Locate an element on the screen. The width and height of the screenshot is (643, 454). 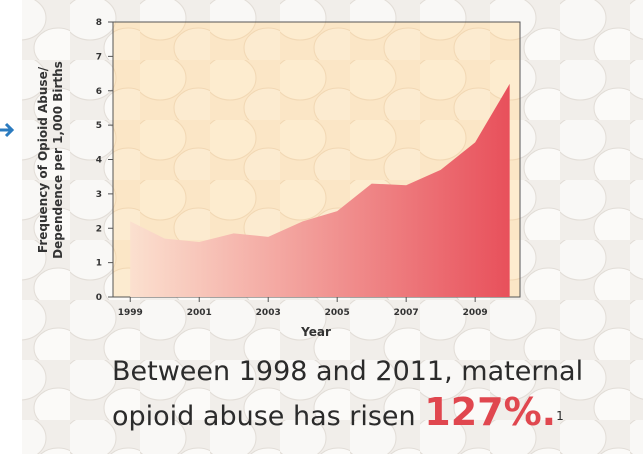
y-tick-label: 6 is located at coordinates (99, 92).